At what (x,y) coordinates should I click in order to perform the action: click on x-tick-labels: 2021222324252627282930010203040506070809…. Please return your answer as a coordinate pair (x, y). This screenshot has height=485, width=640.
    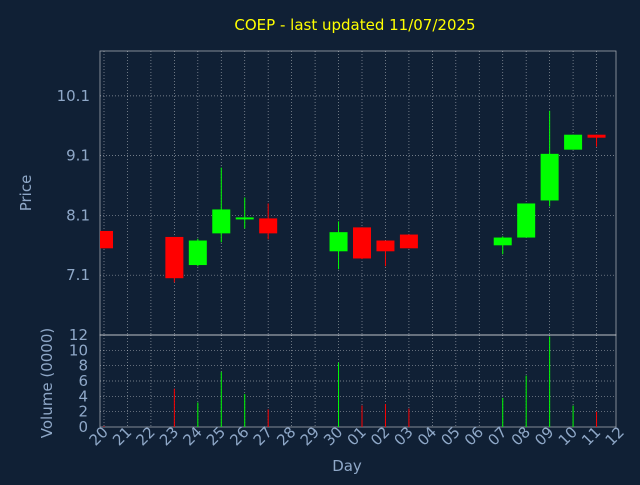
    Looking at the image, I should click on (357, 436).